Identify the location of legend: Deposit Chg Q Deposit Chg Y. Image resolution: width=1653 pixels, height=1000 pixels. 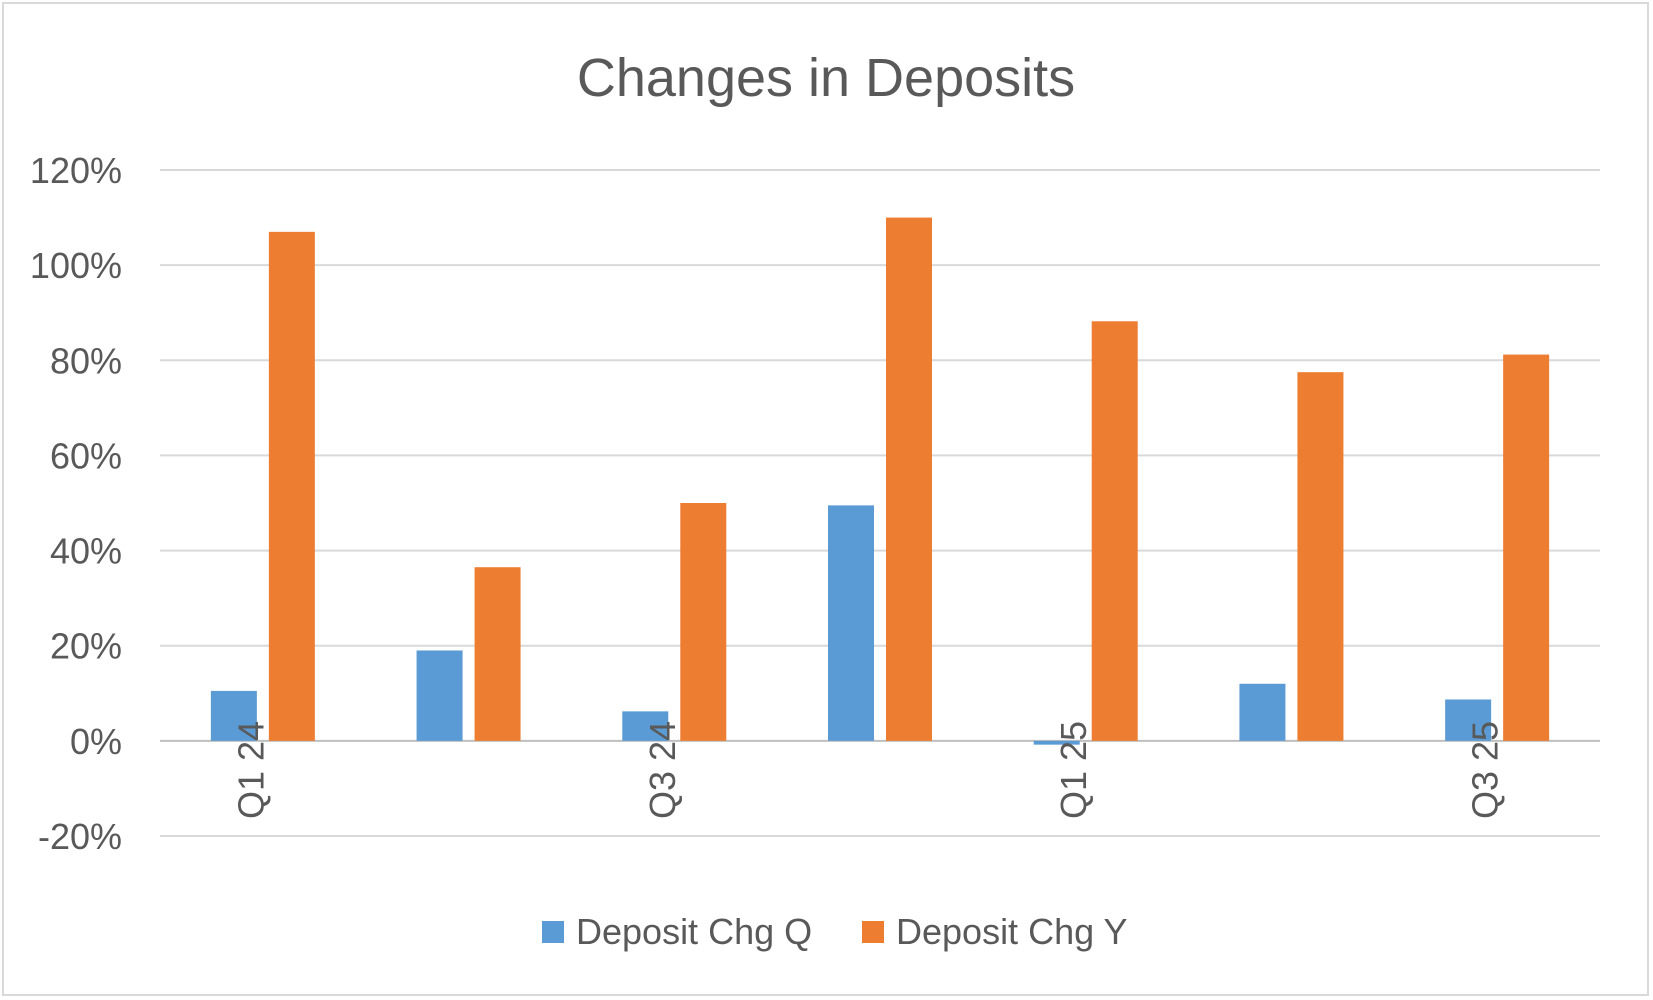
(834, 931).